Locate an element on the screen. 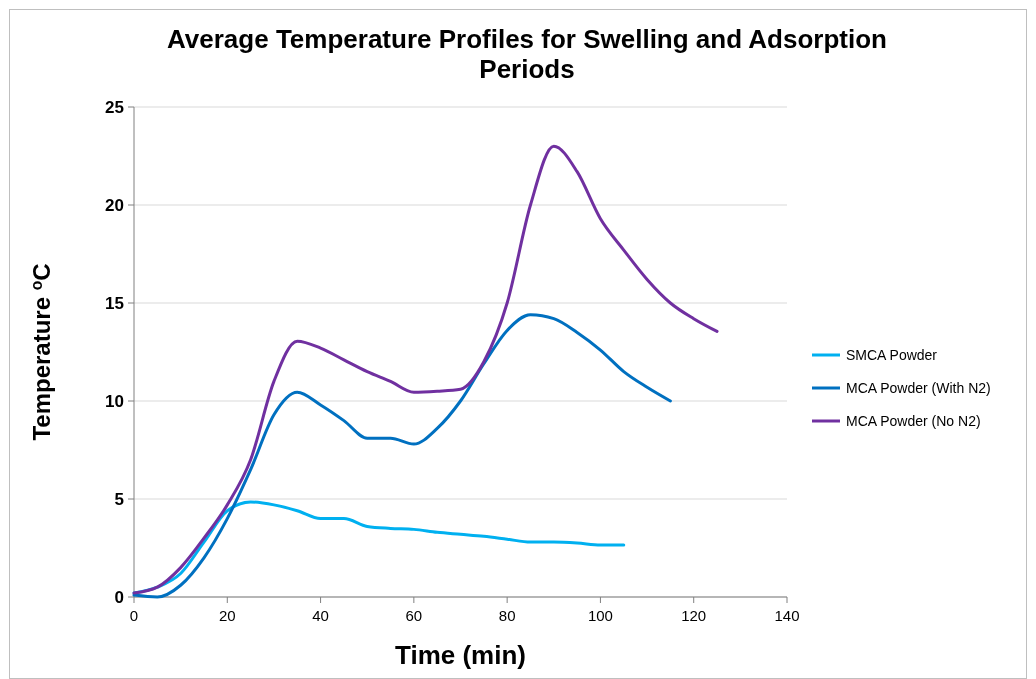 The height and width of the screenshot is (679, 1036). x-tick-label: 60 is located at coordinates (414, 615).